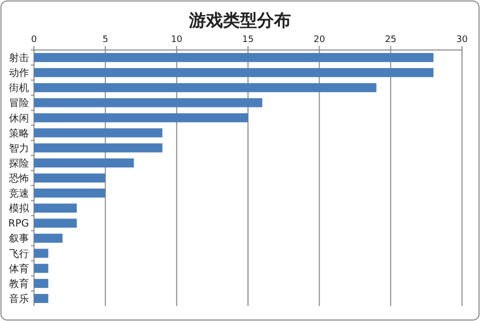 Image resolution: width=480 pixels, height=321 pixels. I want to click on y-tick-label: 射击, so click(19, 58).